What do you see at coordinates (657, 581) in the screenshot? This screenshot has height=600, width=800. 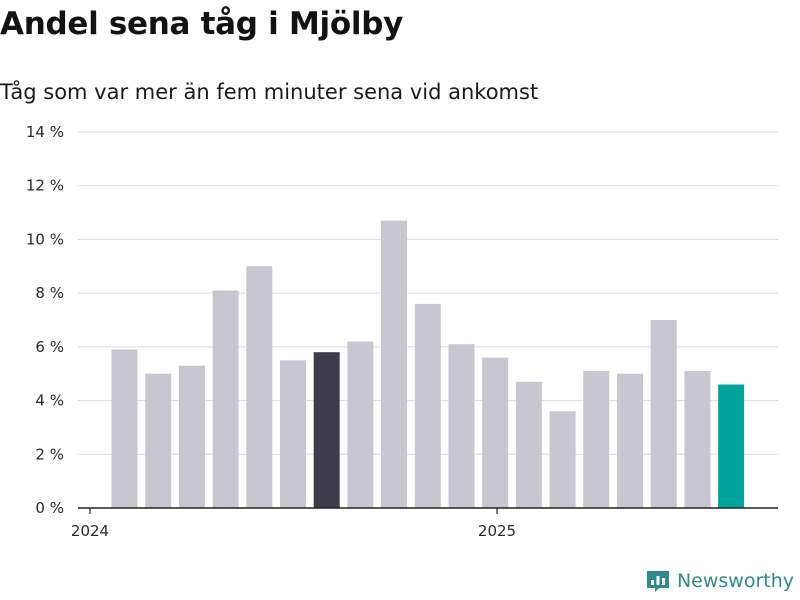 I see `newsworthy-logo-icon` at bounding box center [657, 581].